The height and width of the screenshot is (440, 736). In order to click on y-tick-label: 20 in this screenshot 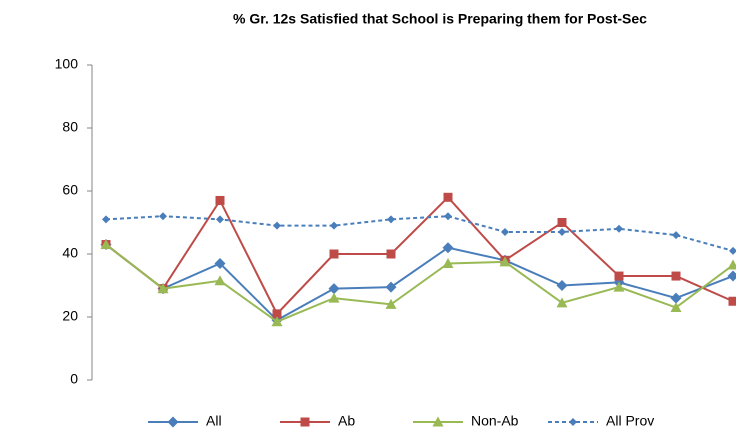, I will do `click(70, 316)`.